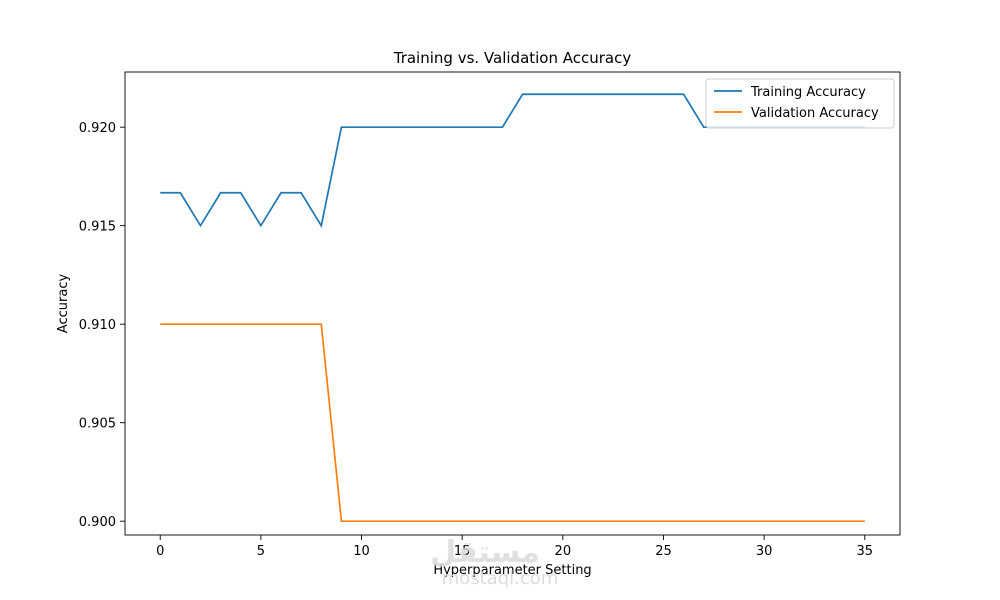 The image size is (1000, 600). Describe the element at coordinates (864, 551) in the screenshot. I see `x-tick-label: 35` at that location.